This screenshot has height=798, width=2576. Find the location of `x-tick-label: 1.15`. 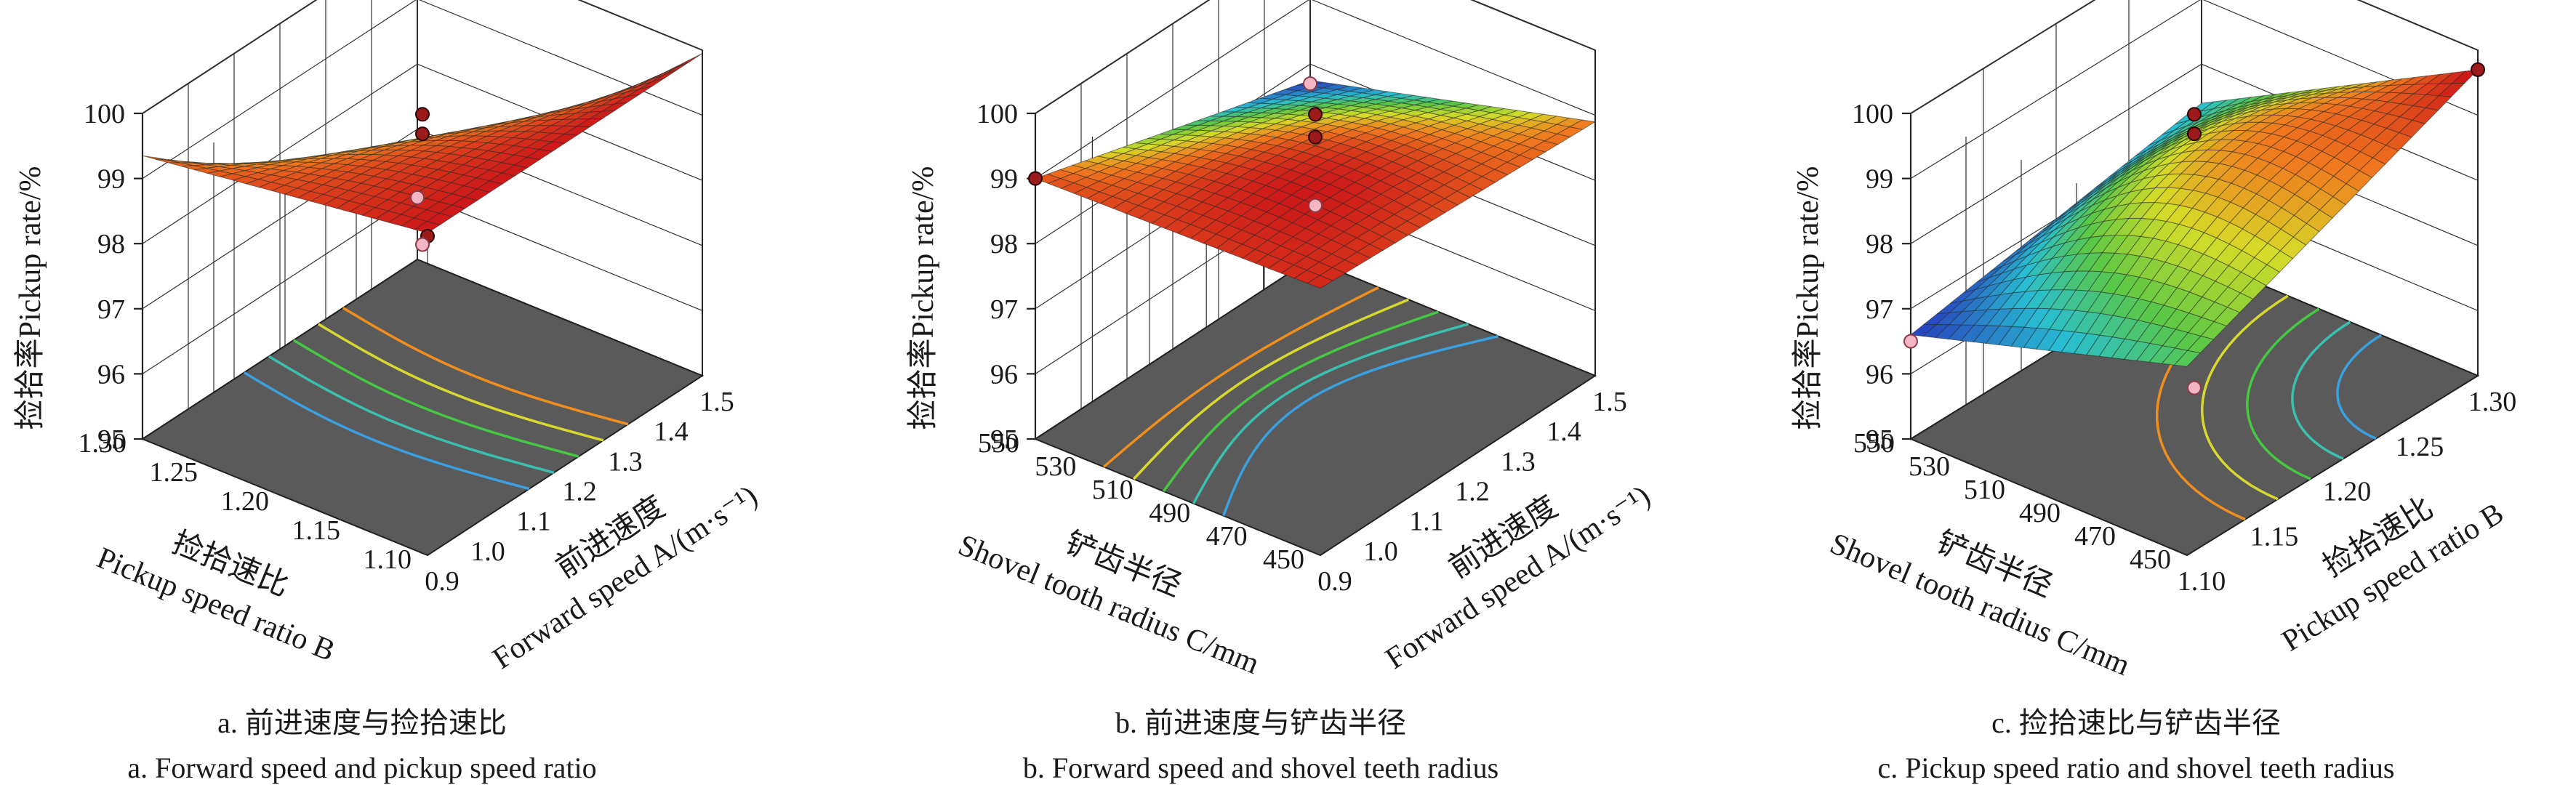

x-tick-label: 1.15 is located at coordinates (2275, 537).